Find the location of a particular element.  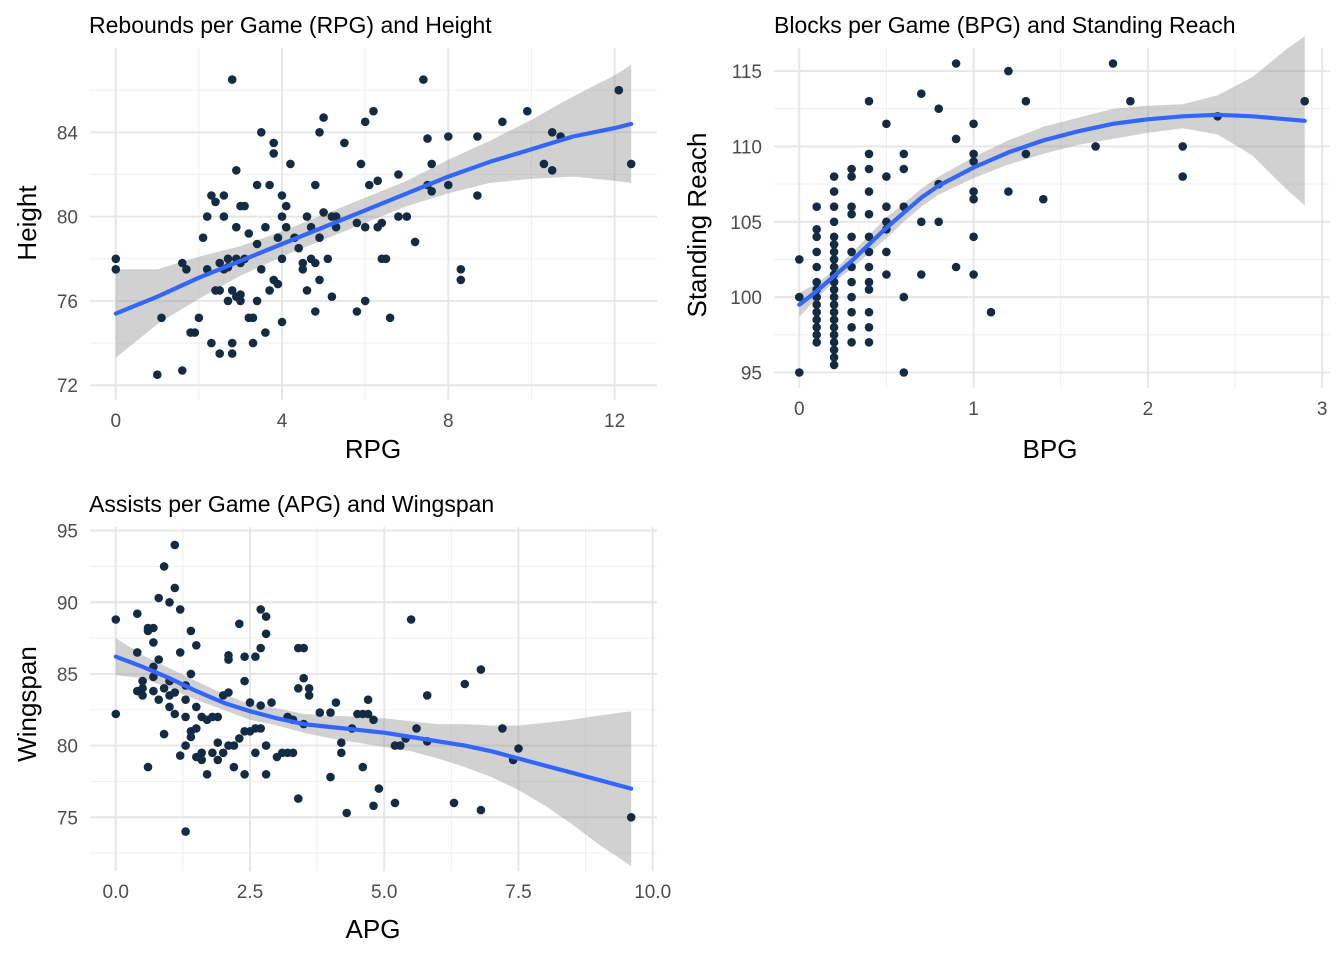

panel-title: Rebounds per Game (RPG) and Height is located at coordinates (290, 25).